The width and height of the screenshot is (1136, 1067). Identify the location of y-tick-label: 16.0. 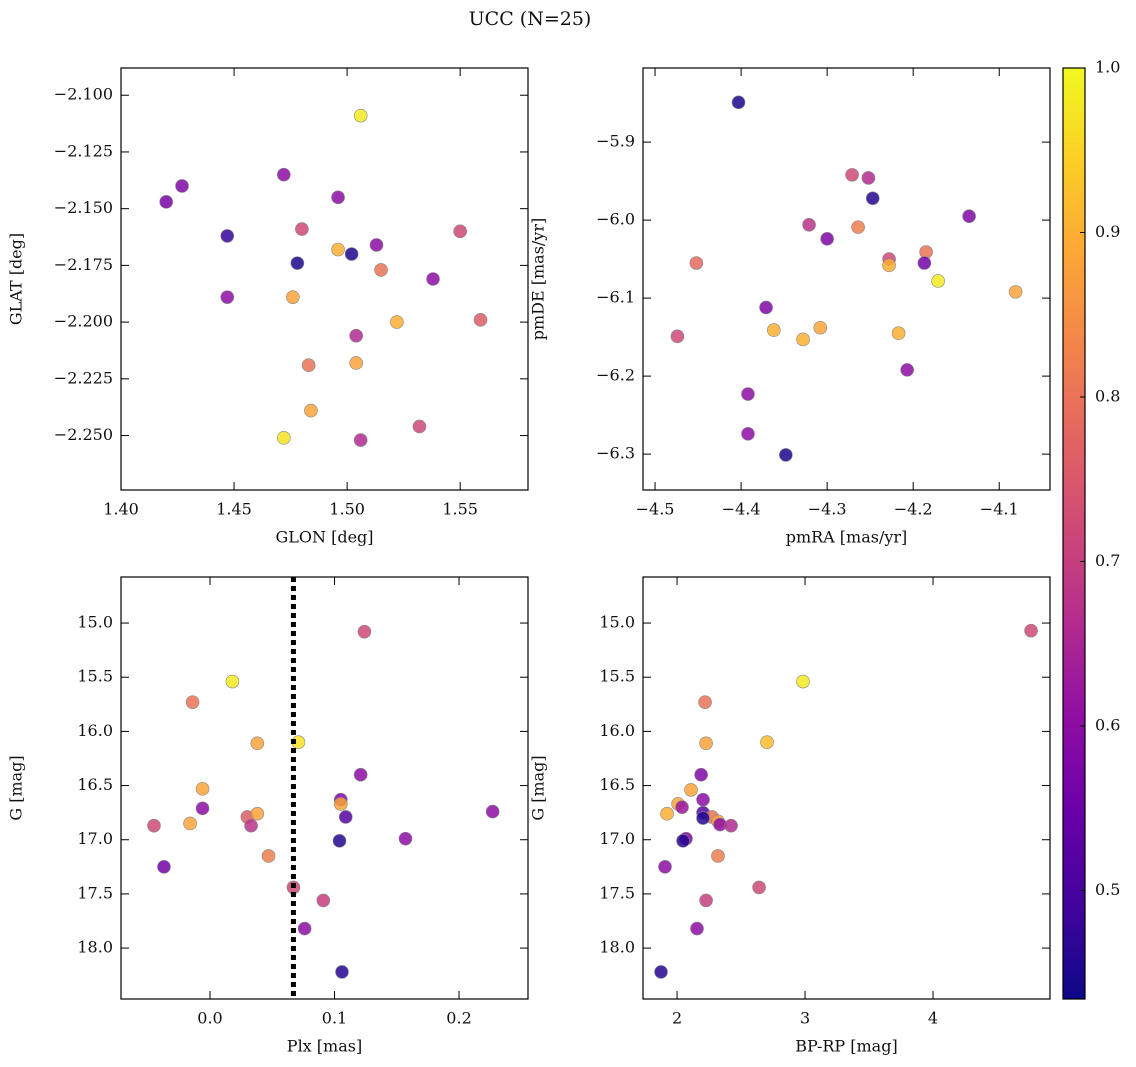
(95, 730).